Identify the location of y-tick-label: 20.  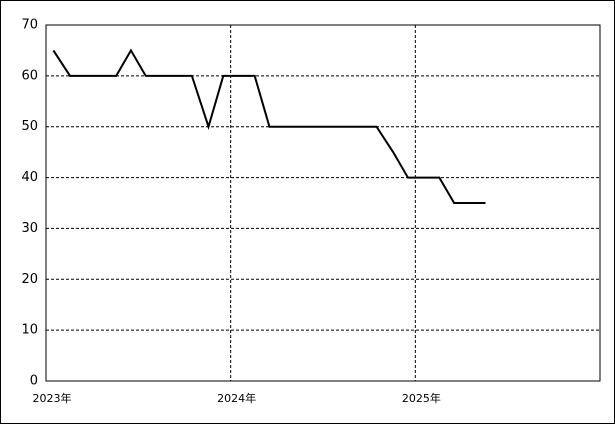
(29, 279).